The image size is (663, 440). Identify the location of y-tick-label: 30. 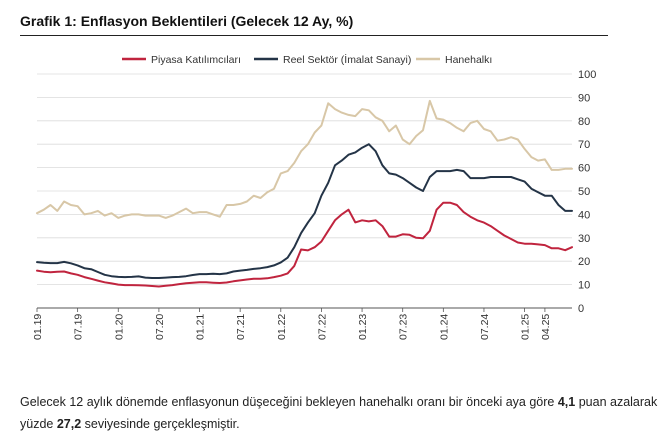
(584, 239).